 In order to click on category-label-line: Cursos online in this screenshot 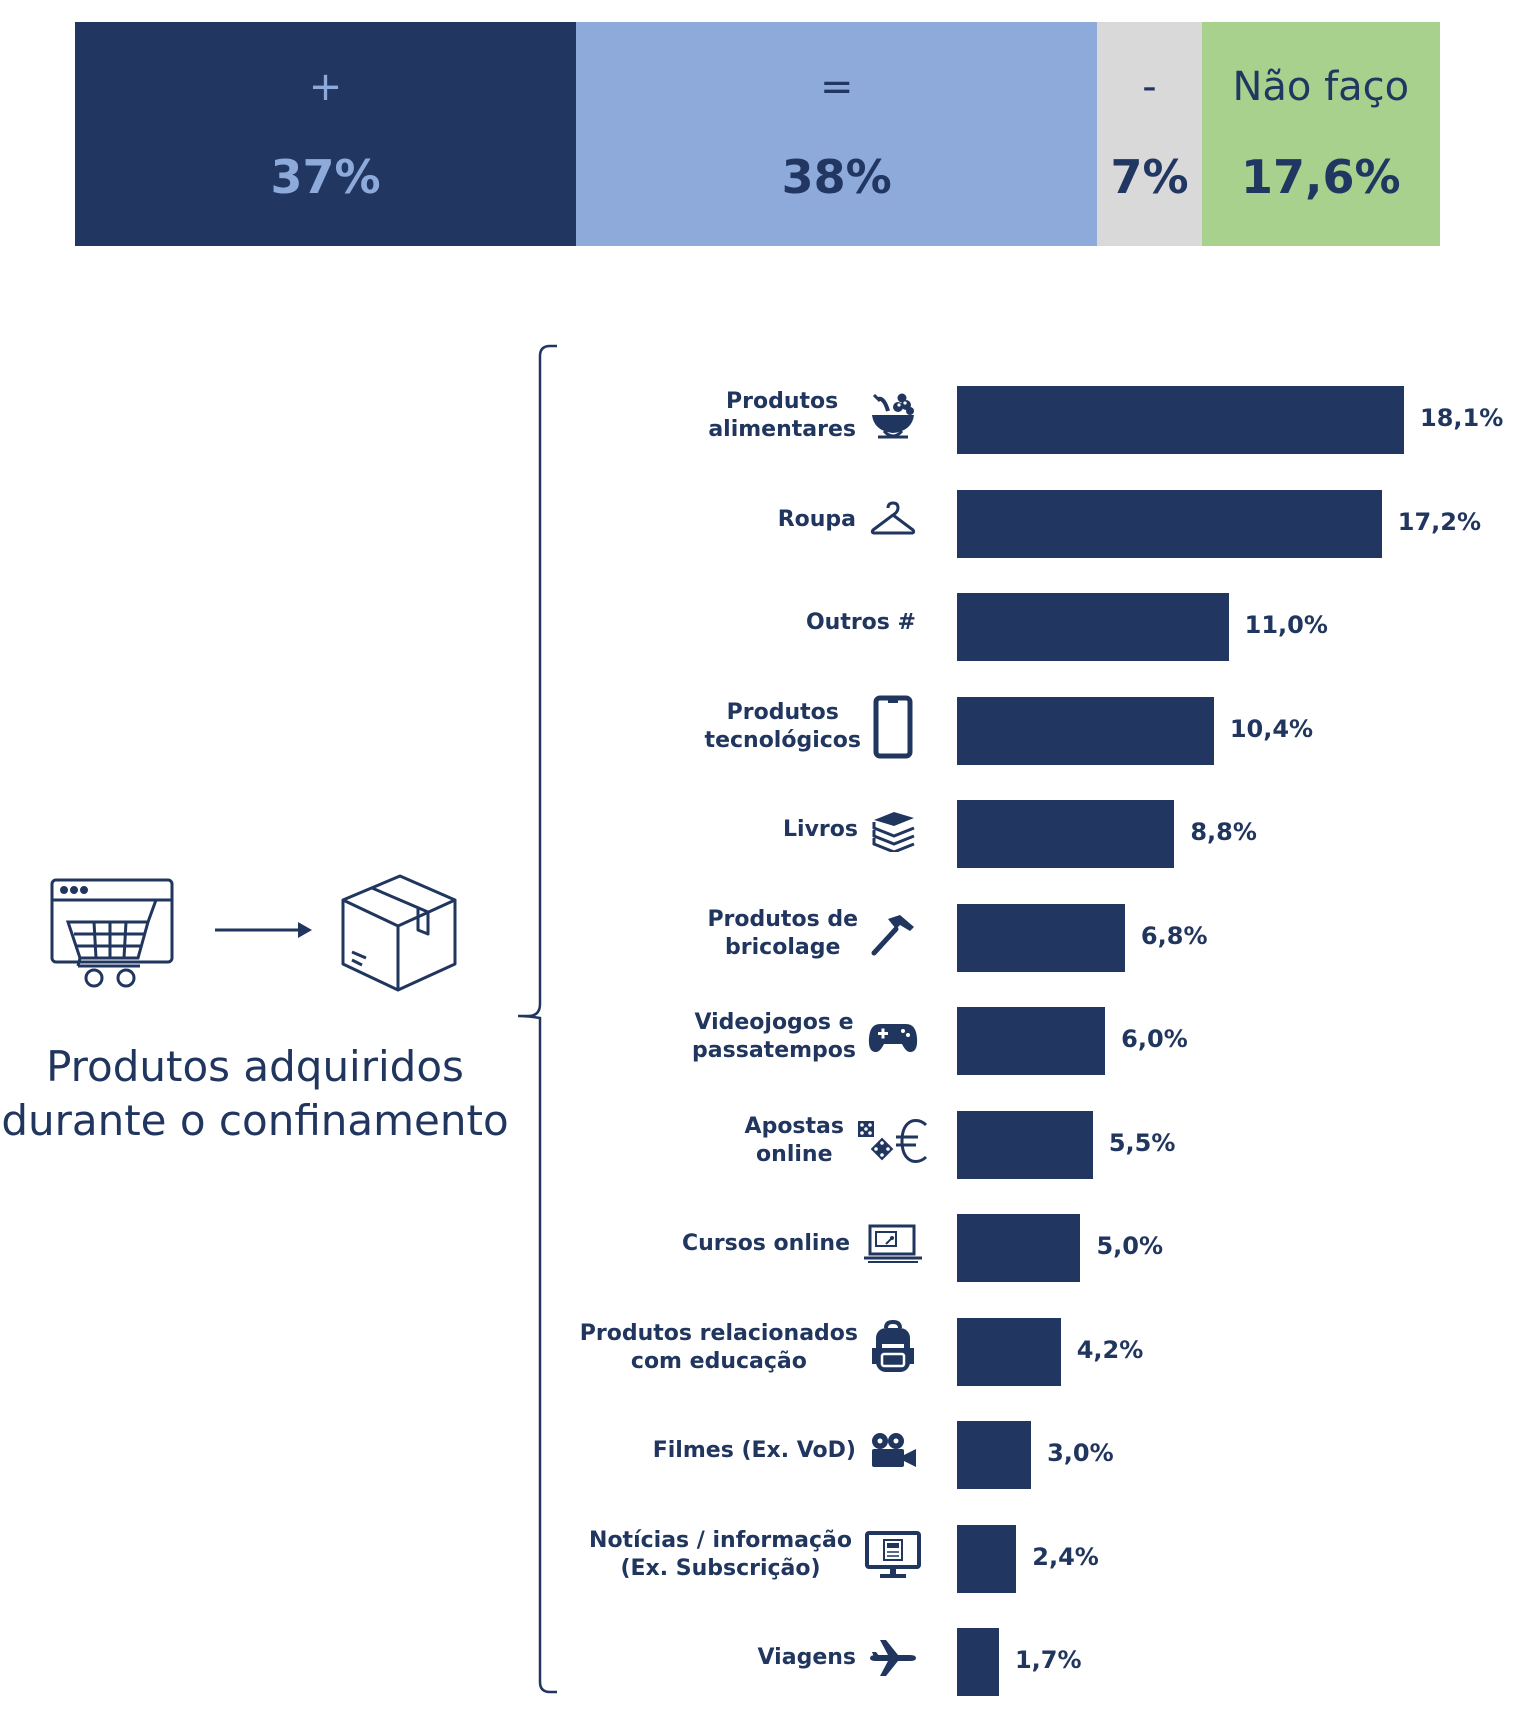, I will do `click(765, 1243)`.